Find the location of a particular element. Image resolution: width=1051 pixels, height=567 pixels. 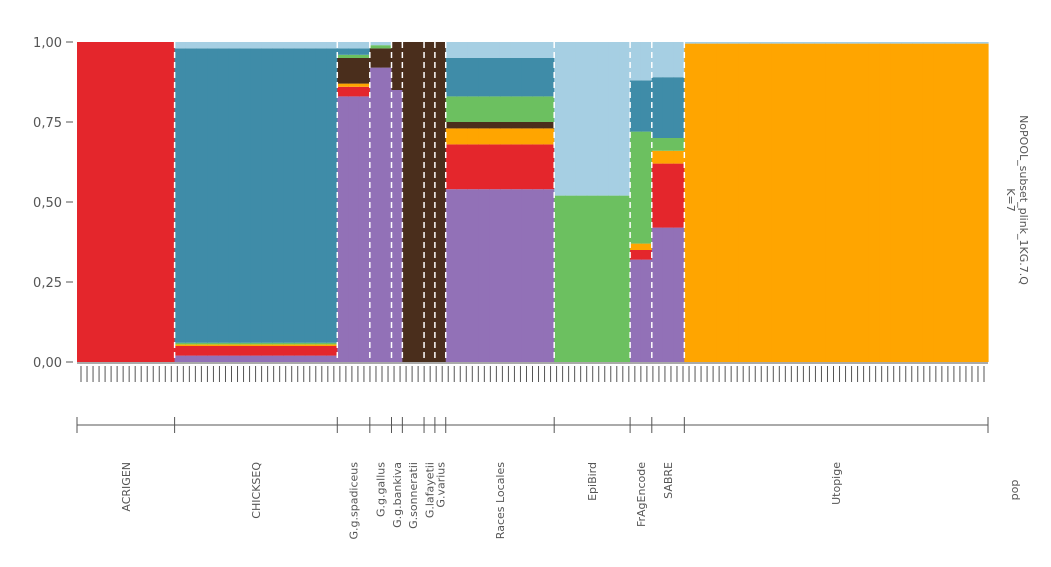

bar-segment-g-g-spadiceus-k4 is located at coordinates (354, 45).